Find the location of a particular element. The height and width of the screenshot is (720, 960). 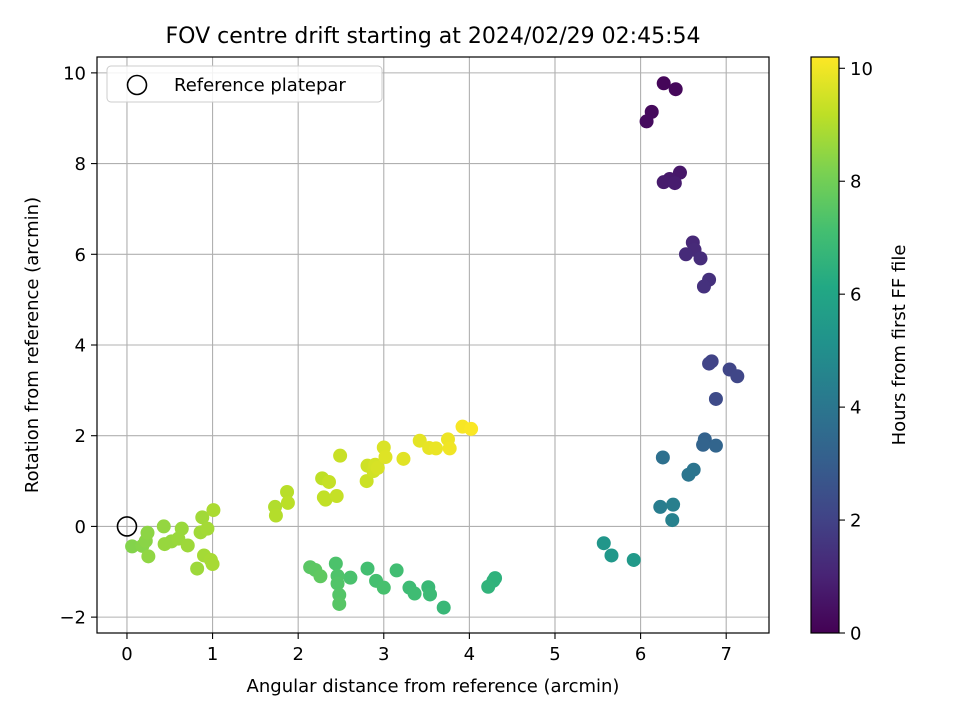

reference-platepar-marker is located at coordinates (127, 526).